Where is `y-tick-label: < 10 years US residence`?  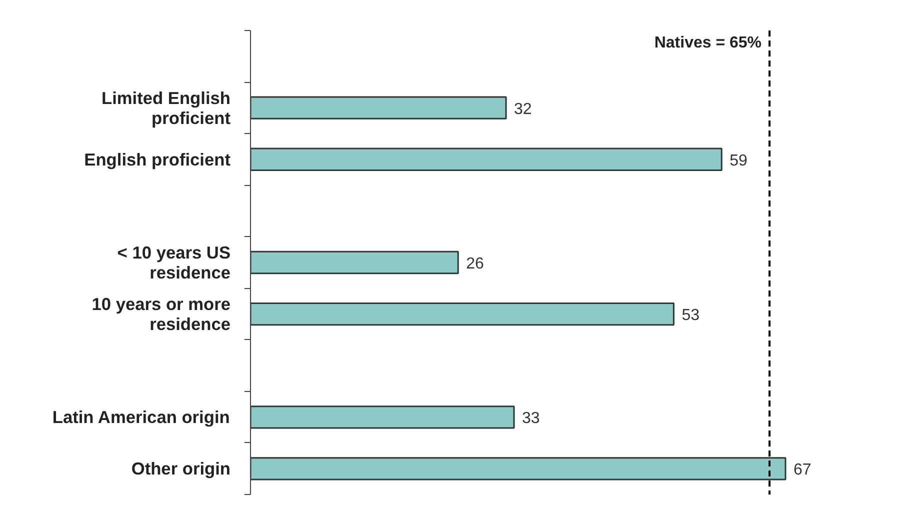
y-tick-label: < 10 years US residence is located at coordinates (174, 262).